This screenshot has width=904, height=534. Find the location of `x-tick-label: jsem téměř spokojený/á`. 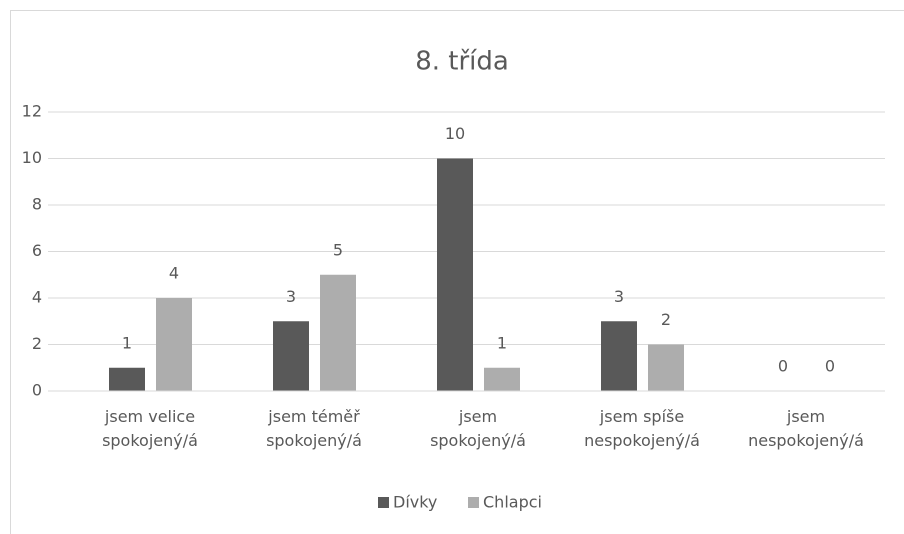

x-tick-label: jsem téměř spokojený/á is located at coordinates (314, 428).